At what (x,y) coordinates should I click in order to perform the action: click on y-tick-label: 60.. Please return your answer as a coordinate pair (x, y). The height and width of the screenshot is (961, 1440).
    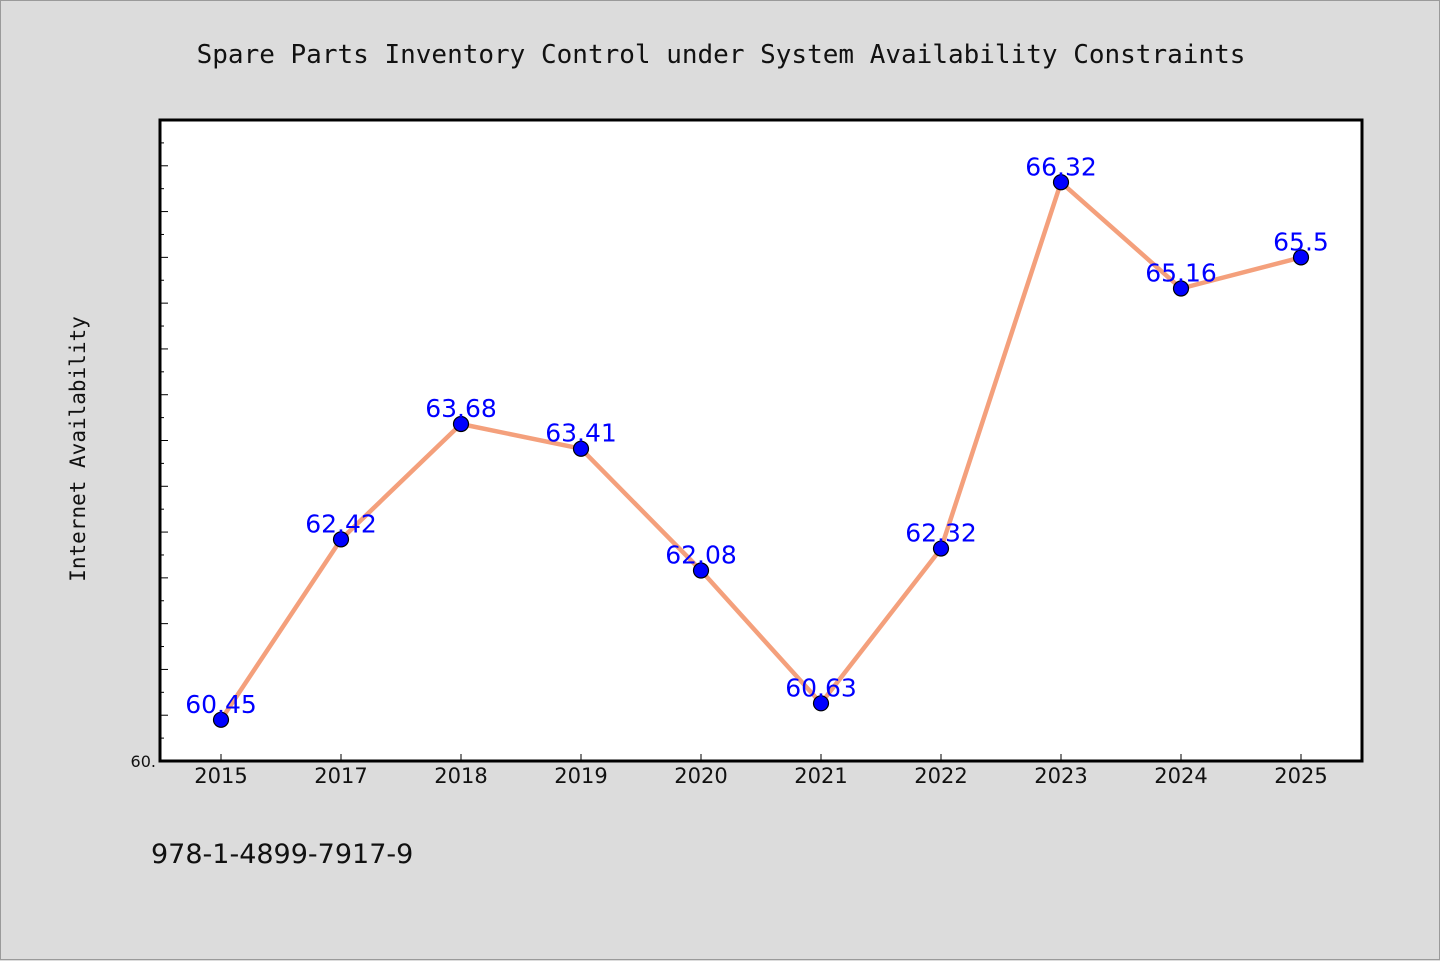
    Looking at the image, I should click on (143, 761).